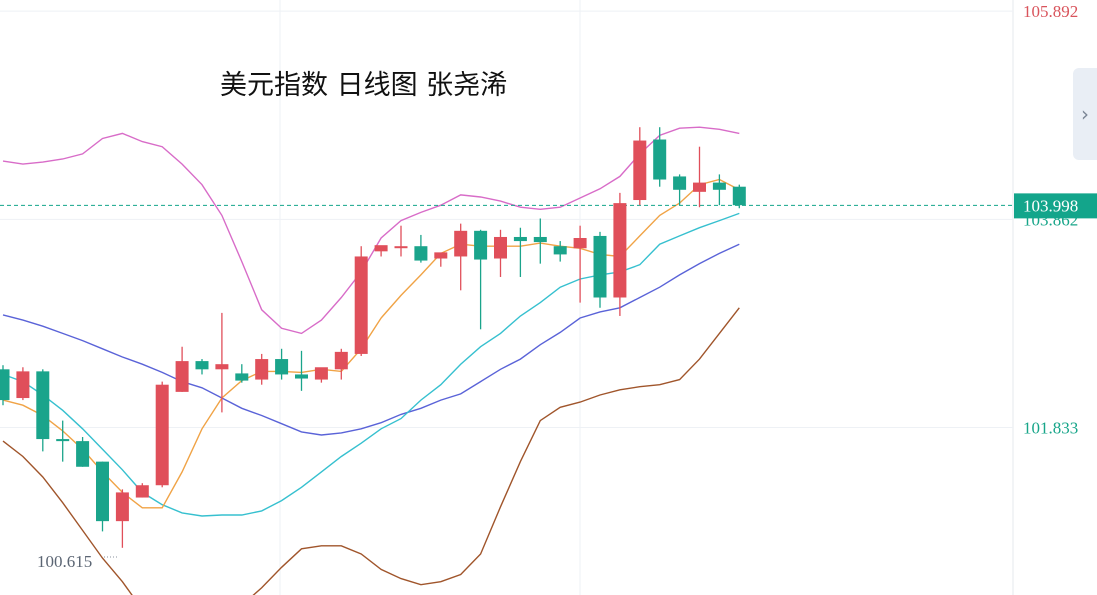 This screenshot has height=595, width=1097. I want to click on current-price-badge, so click(1055, 206).